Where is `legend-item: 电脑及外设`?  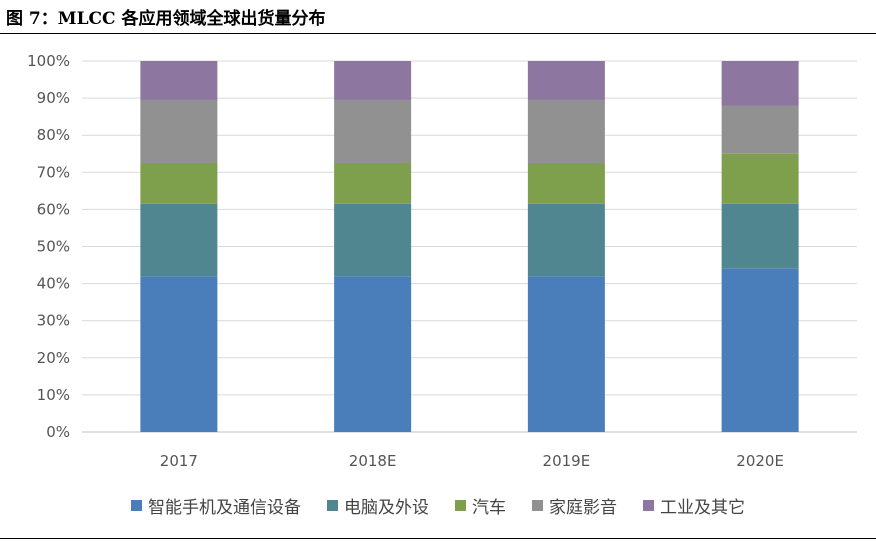 legend-item: 电脑及外设 is located at coordinates (378, 505).